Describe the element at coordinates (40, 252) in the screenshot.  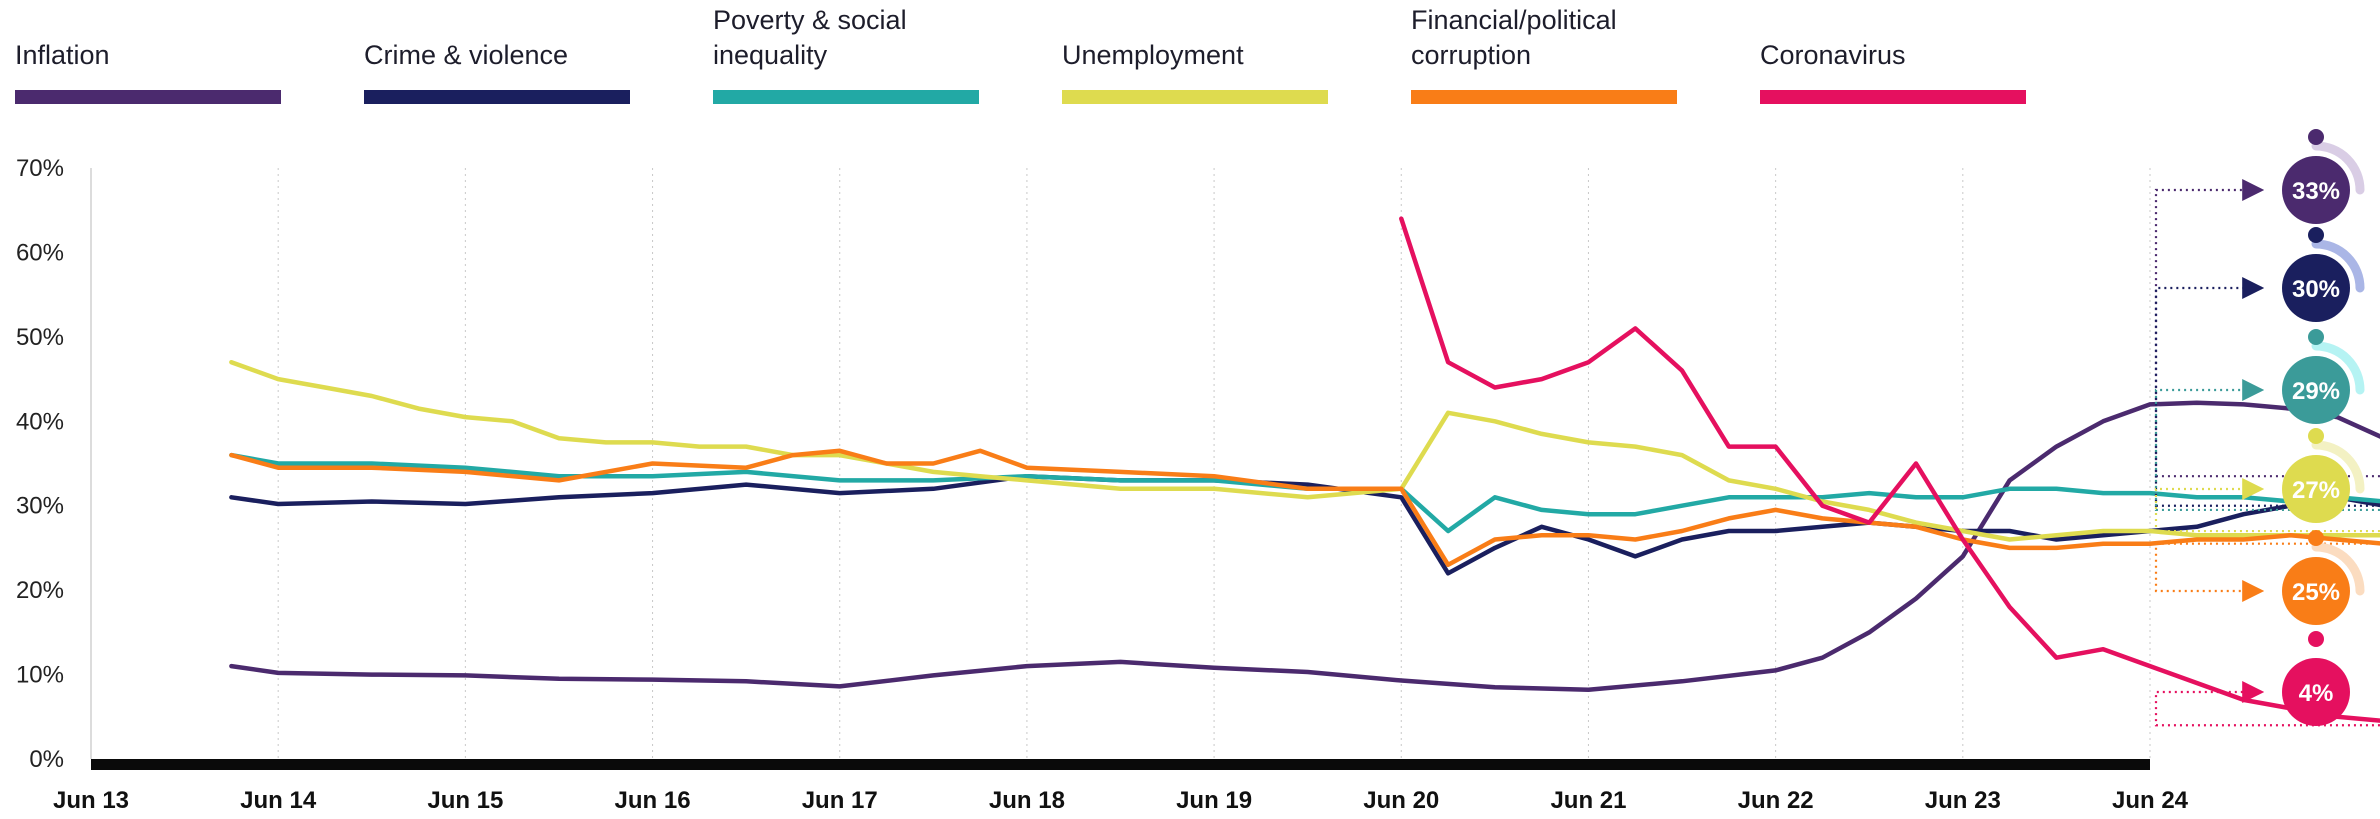
I see `y-tick-label: 60%` at that location.